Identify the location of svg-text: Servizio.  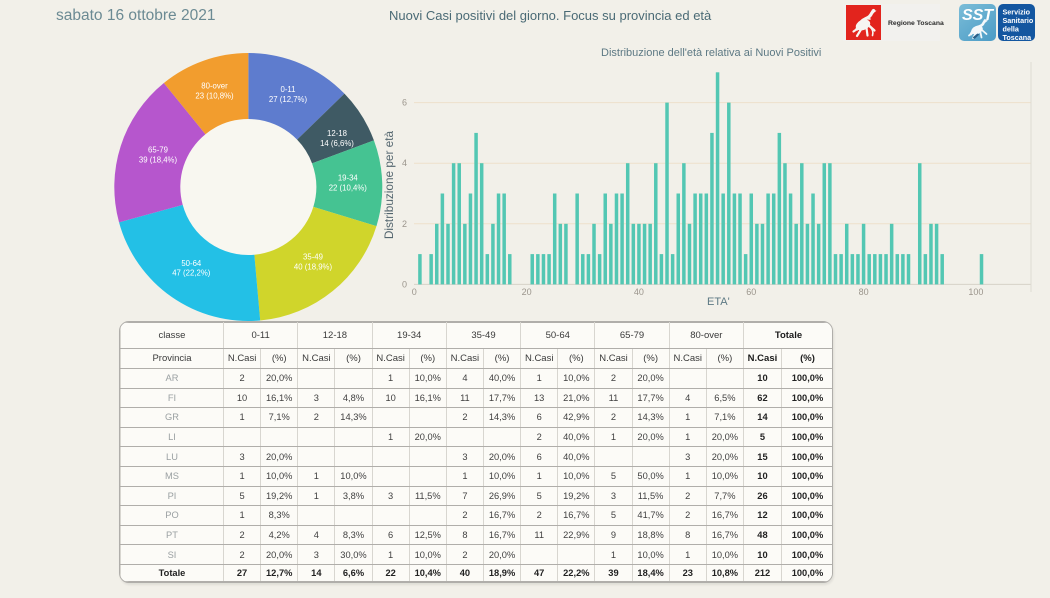
(1017, 12).